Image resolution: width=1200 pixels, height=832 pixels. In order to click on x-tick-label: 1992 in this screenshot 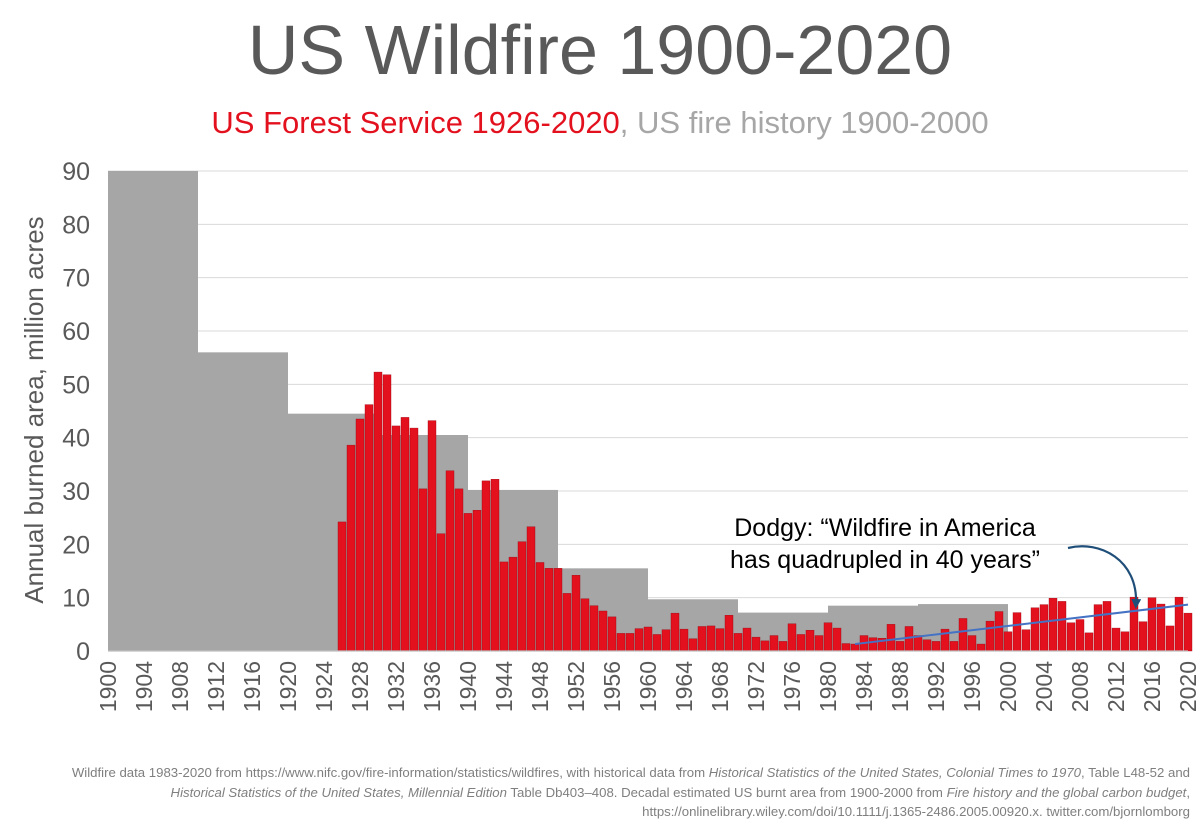, I will do `click(936, 686)`.